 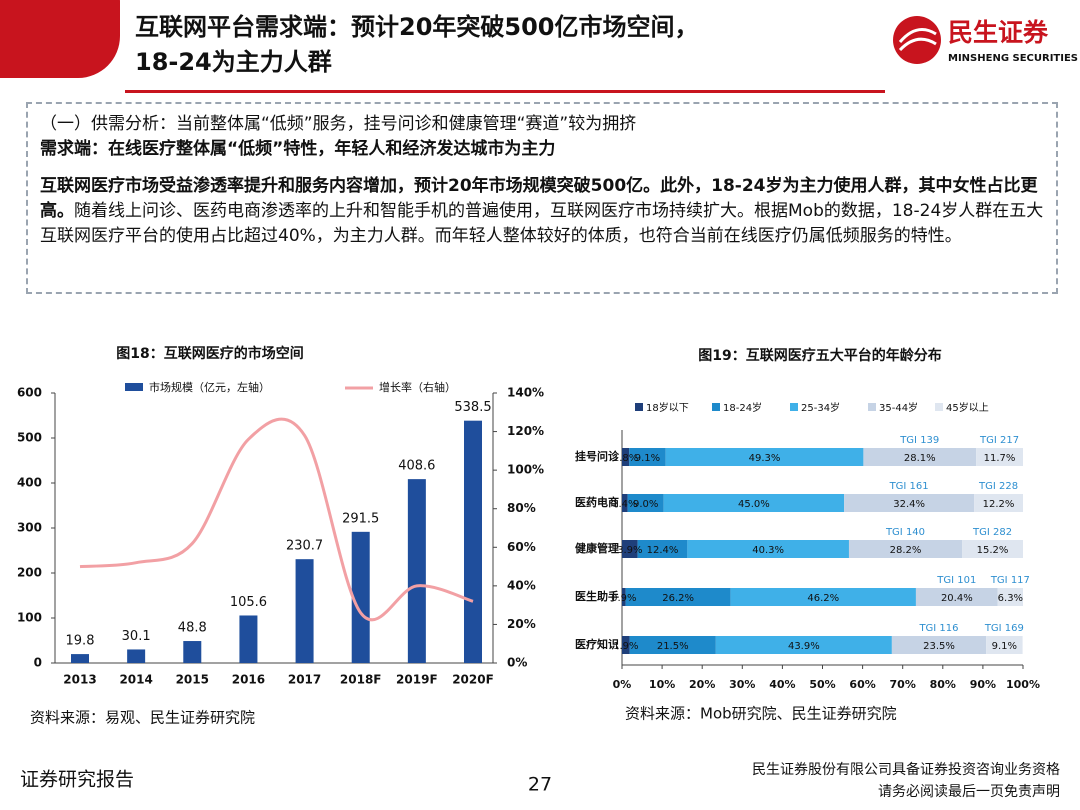 I want to click on data-label: 3.9%, so click(x=629, y=550).